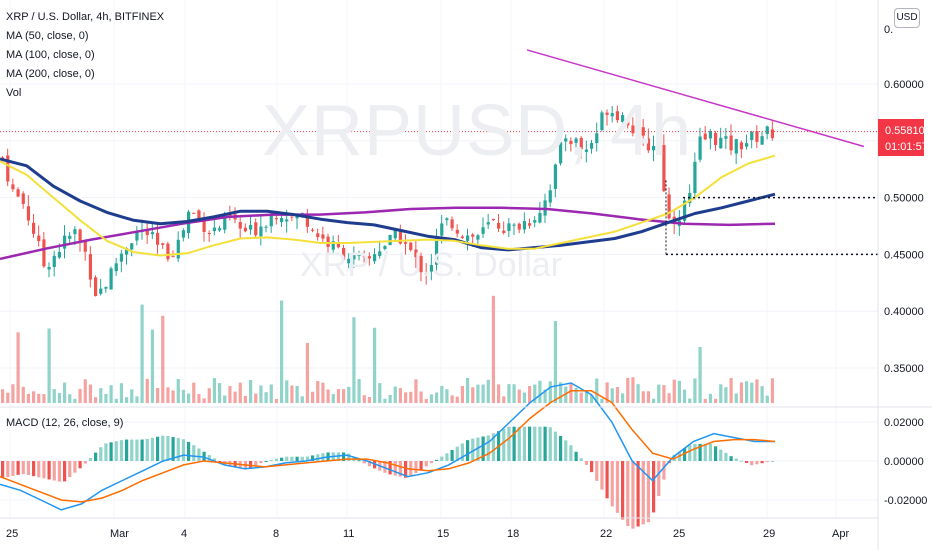  I want to click on macd-legend: MACD (12, 26, close, 9), so click(65, 423).